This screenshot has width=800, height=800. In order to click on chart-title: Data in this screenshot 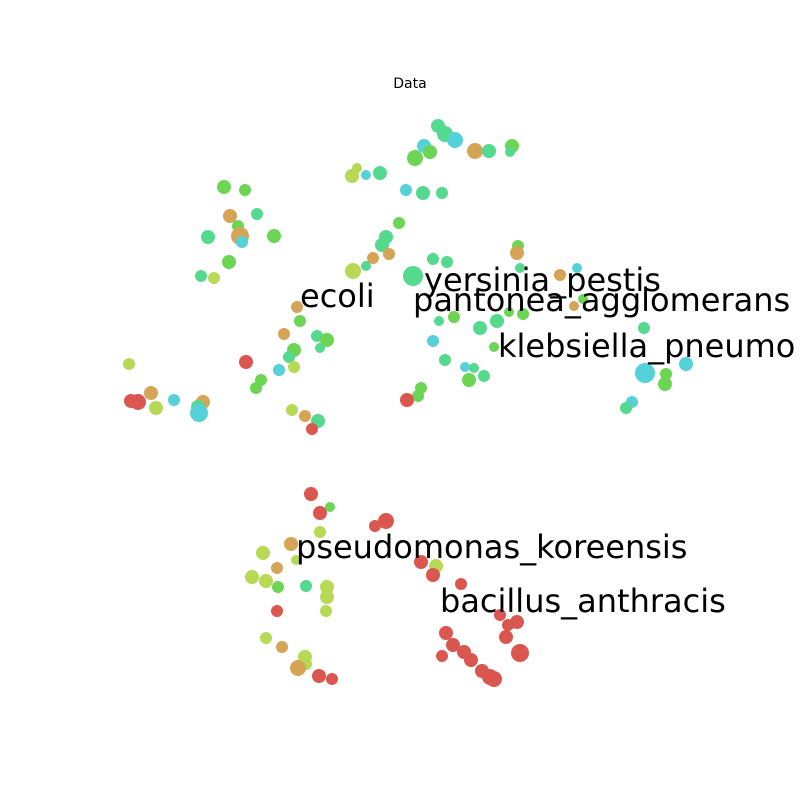, I will do `click(409, 84)`.